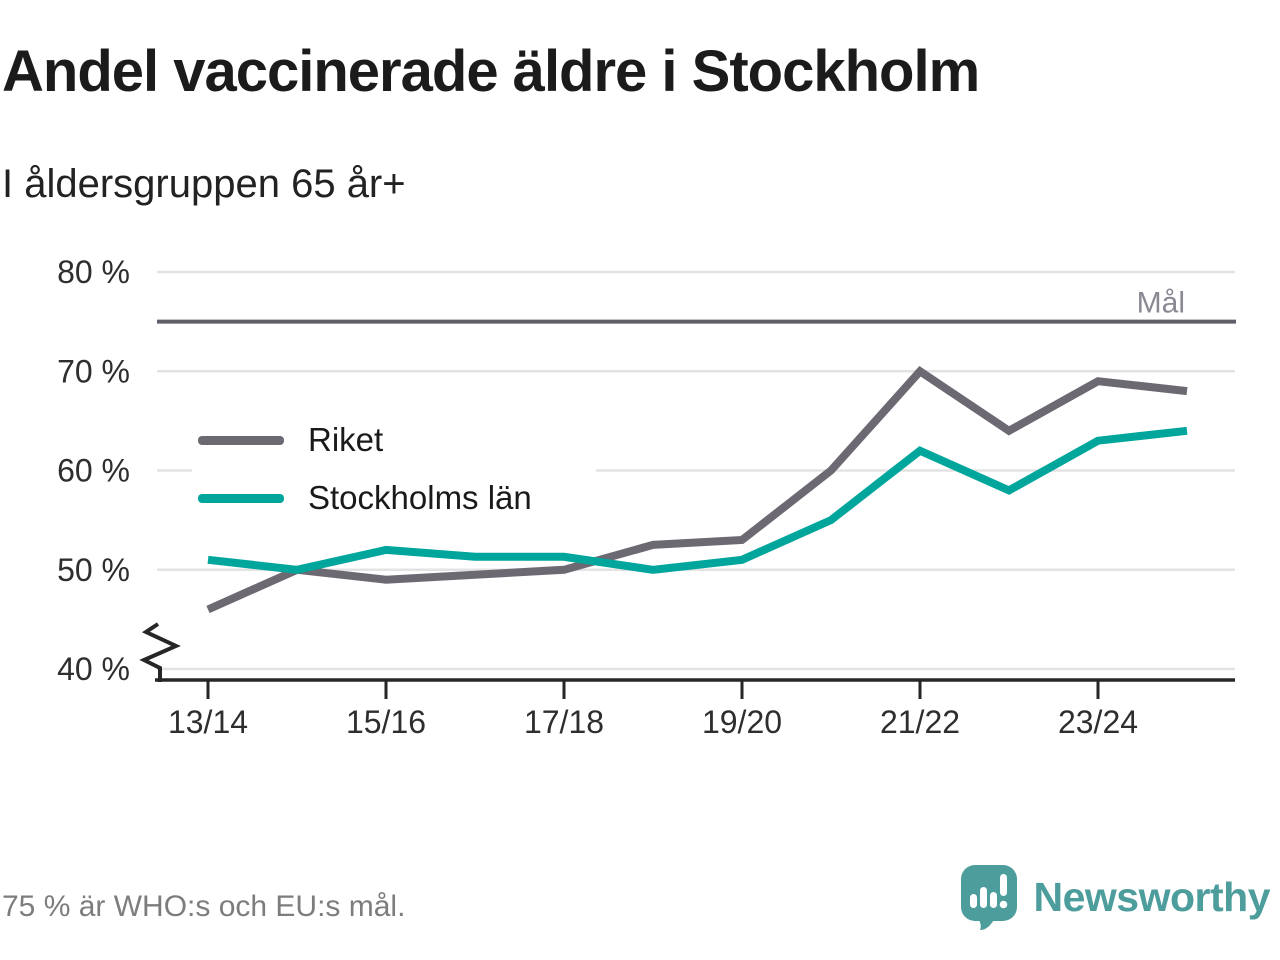  Describe the element at coordinates (93, 570) in the screenshot. I see `y-tick-label: 50 %` at that location.